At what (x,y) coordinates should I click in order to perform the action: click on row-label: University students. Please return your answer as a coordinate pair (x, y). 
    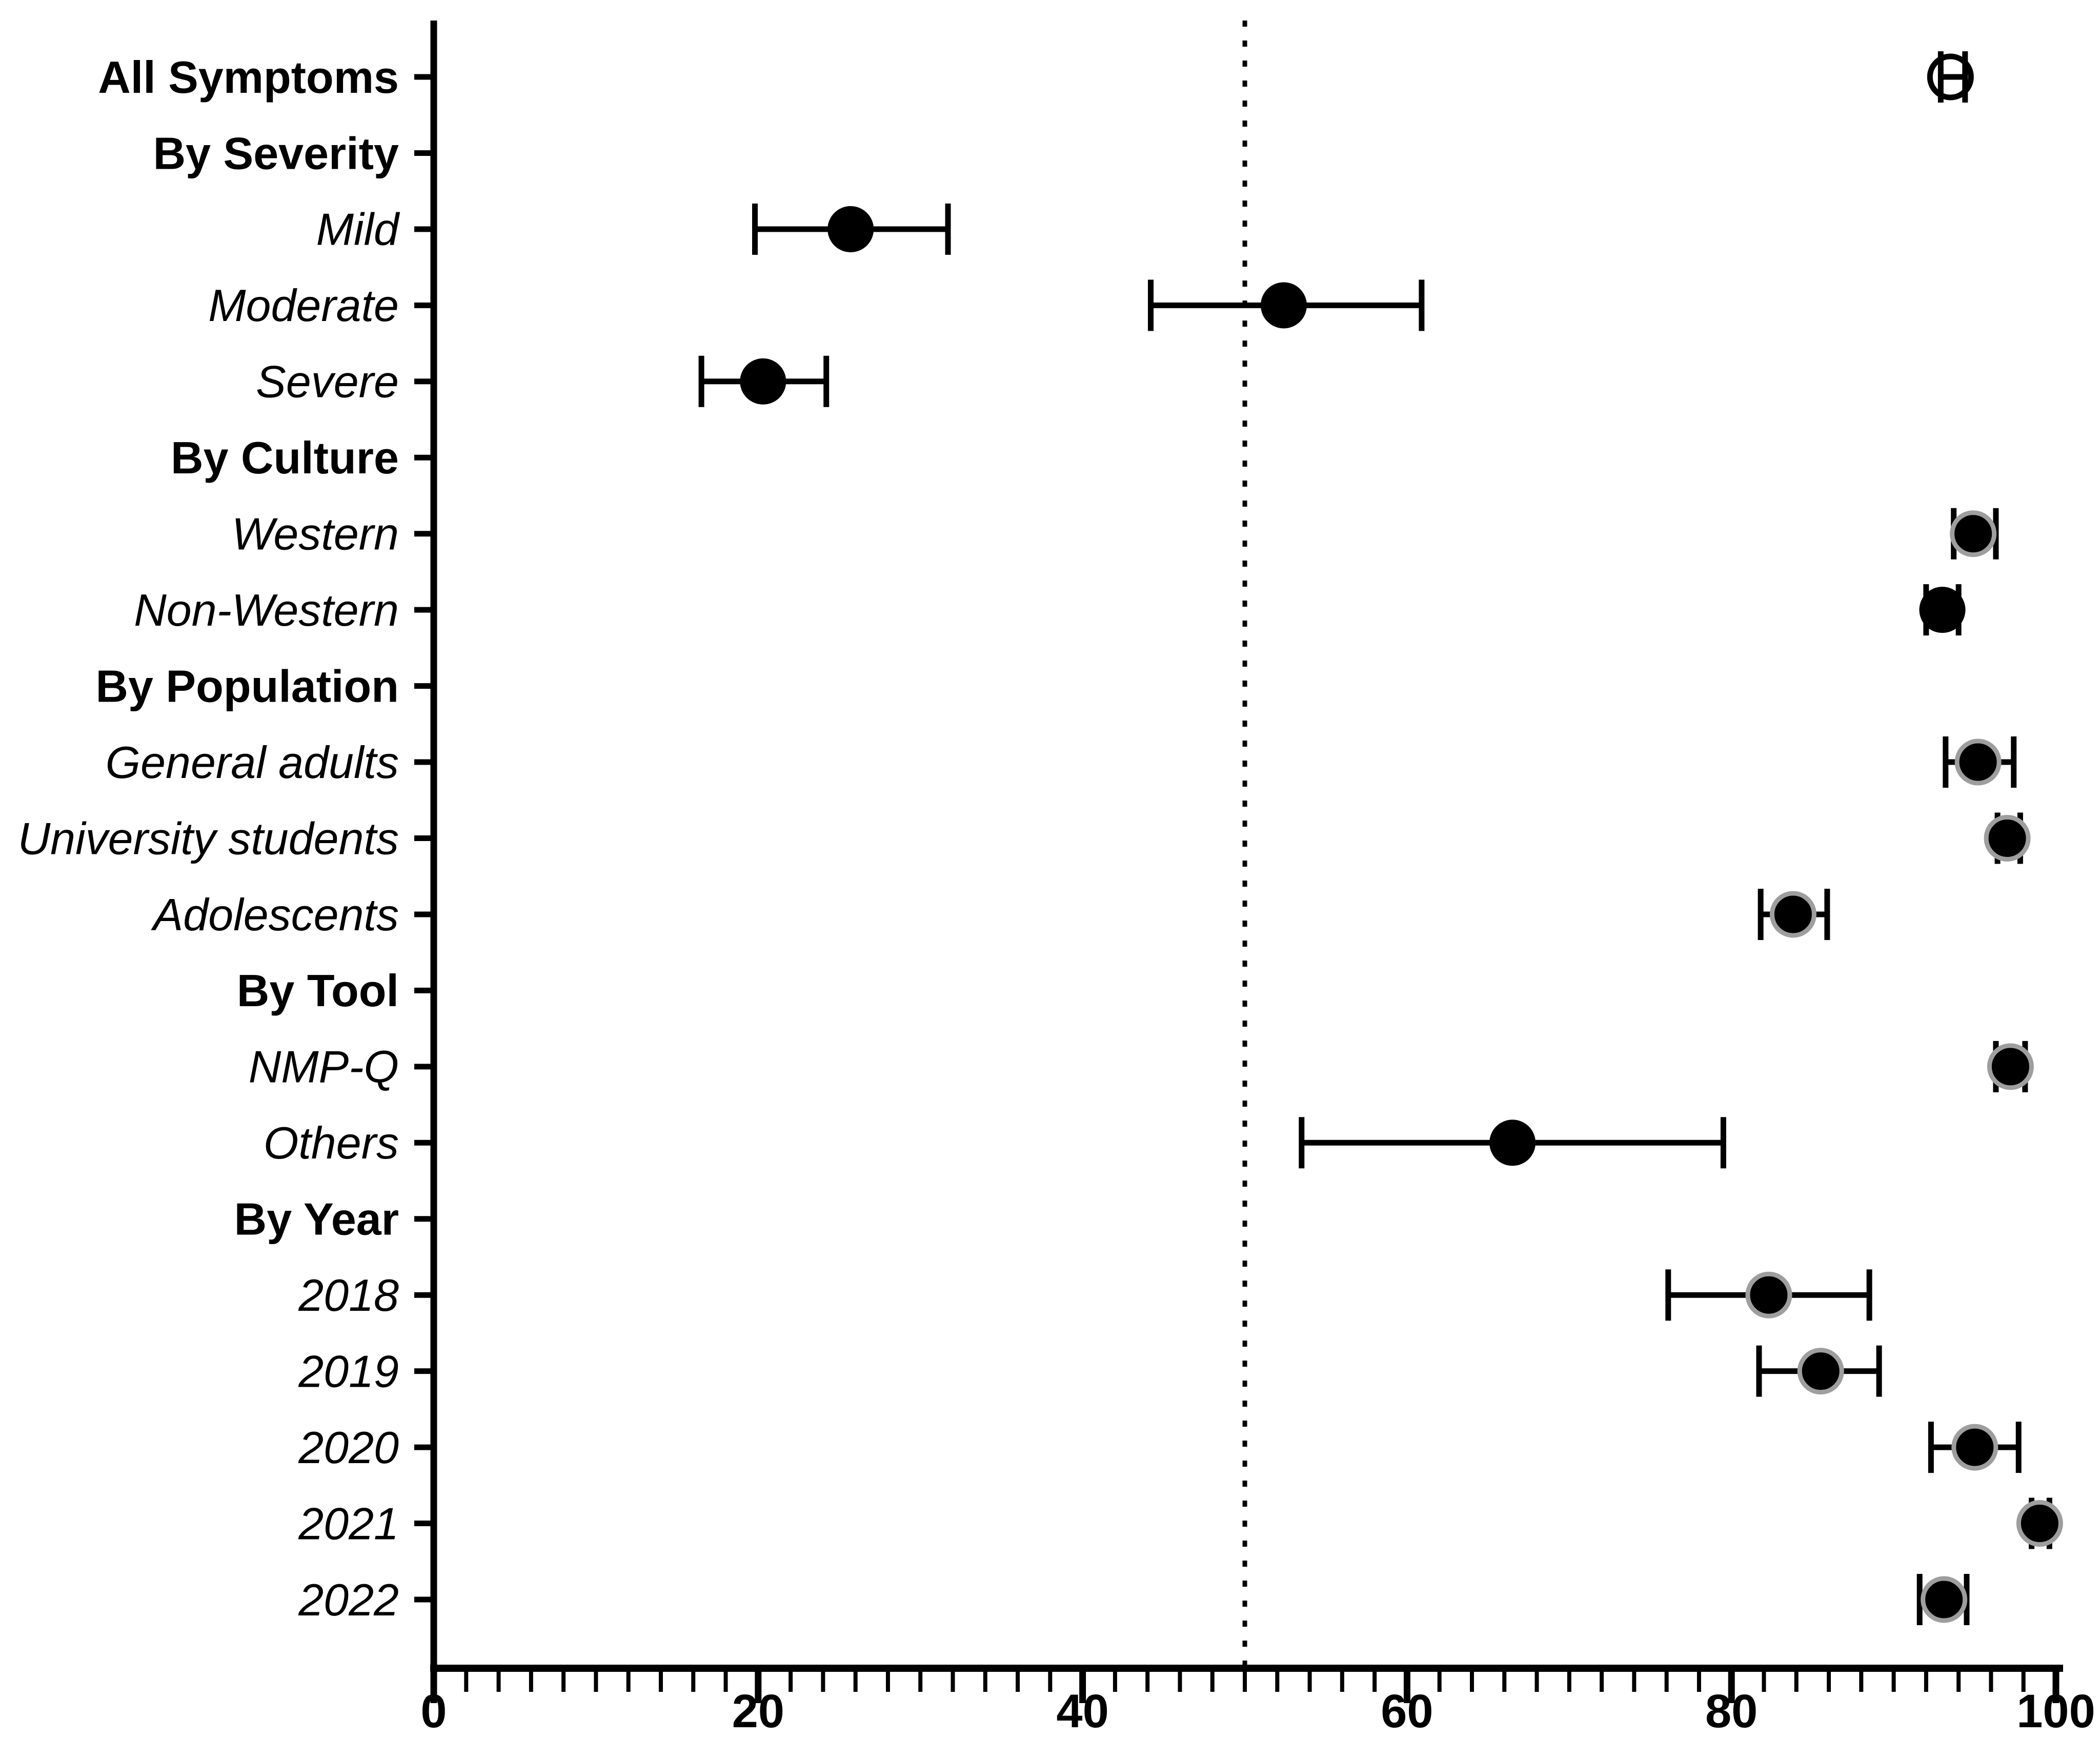
    Looking at the image, I should click on (208, 839).